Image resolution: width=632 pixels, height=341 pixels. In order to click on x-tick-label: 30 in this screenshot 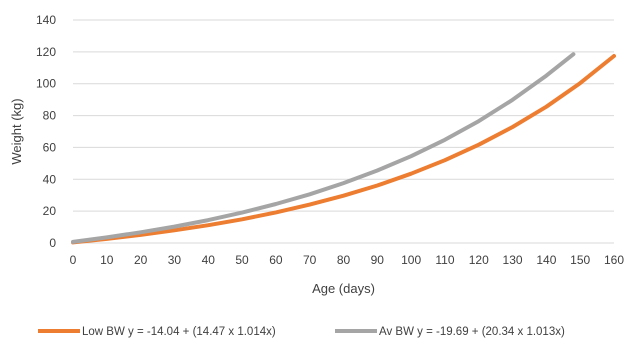, I will do `click(175, 260)`.